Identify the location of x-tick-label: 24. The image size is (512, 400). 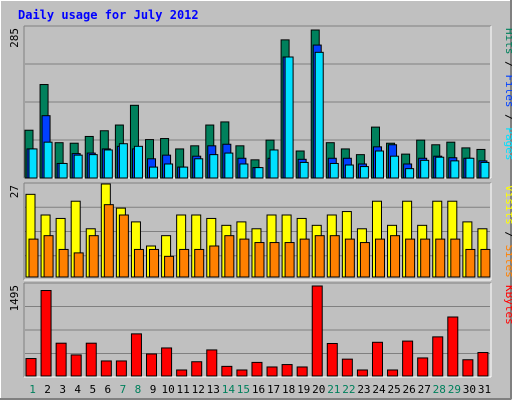
(379, 389).